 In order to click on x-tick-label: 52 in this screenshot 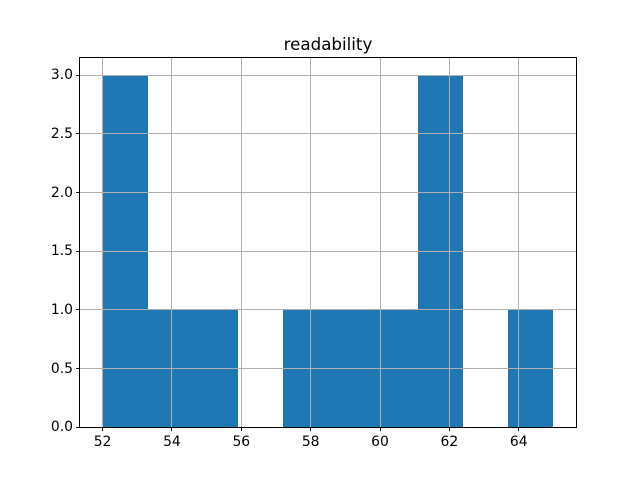, I will do `click(102, 442)`.